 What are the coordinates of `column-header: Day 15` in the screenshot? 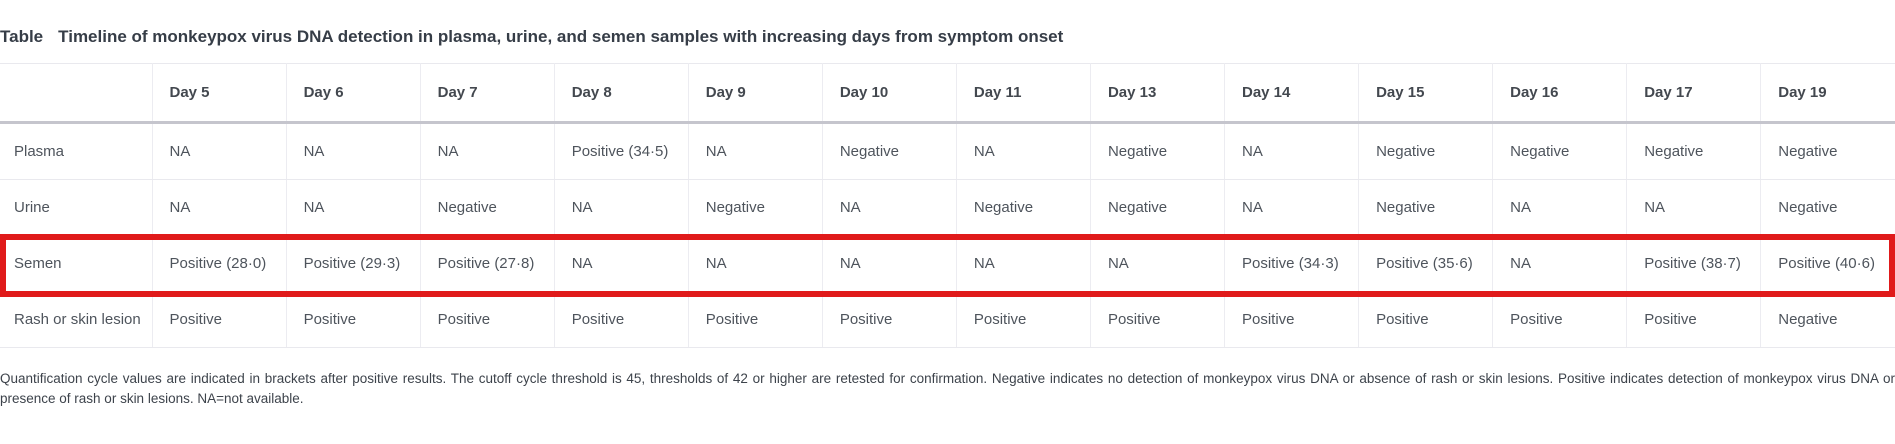 It's located at (1425, 93).